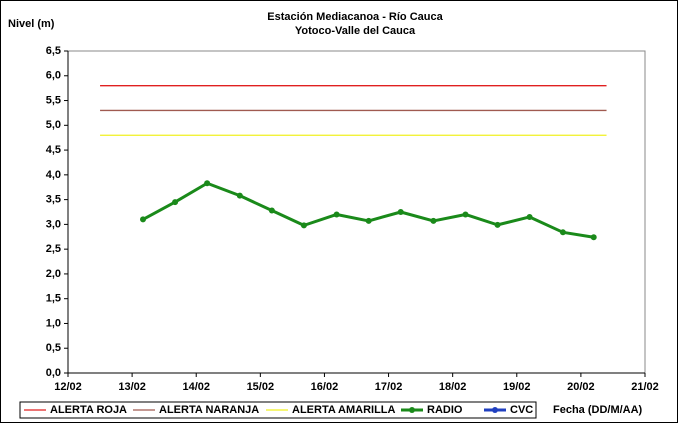 Image resolution: width=678 pixels, height=423 pixels. What do you see at coordinates (325, 387) in the screenshot?
I see `x-tick-label: 16/02` at bounding box center [325, 387].